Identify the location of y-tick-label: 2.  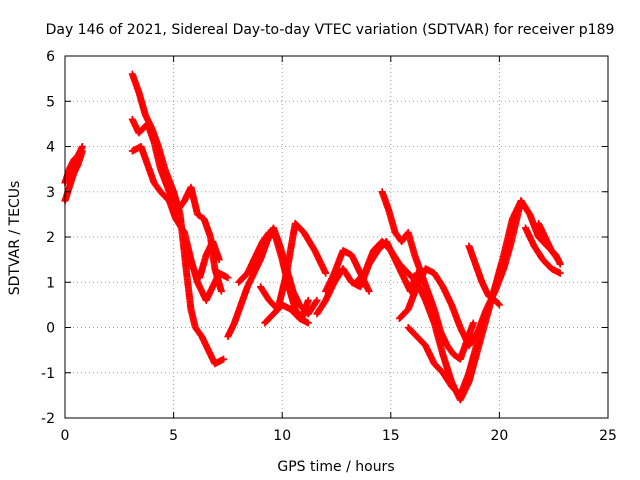
(50, 238).